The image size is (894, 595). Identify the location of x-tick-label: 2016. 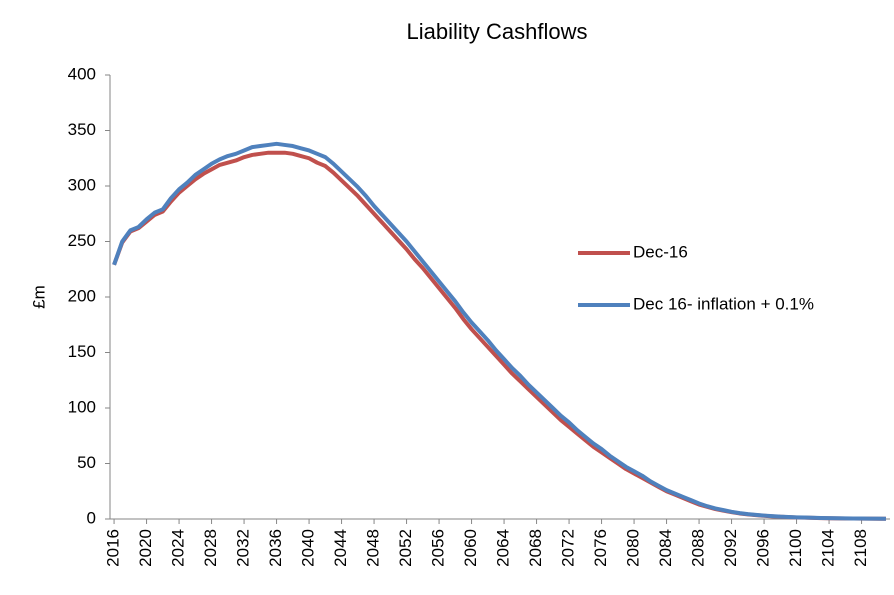
(113, 548).